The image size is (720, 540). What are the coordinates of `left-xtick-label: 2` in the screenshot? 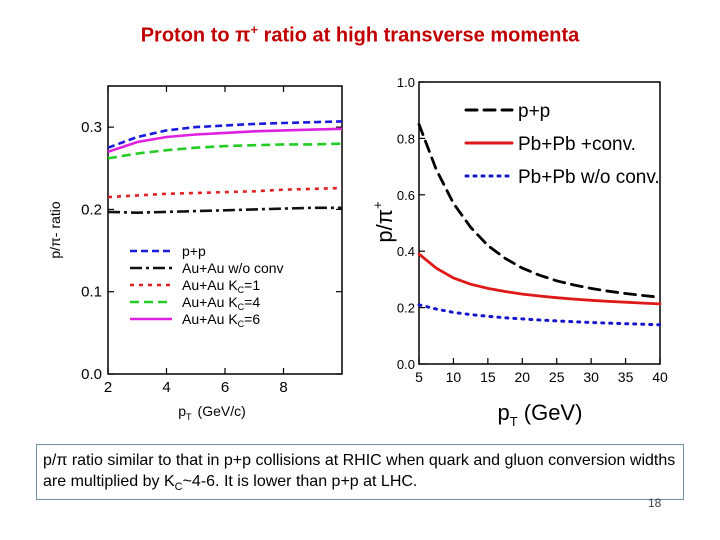 It's located at (108, 387).